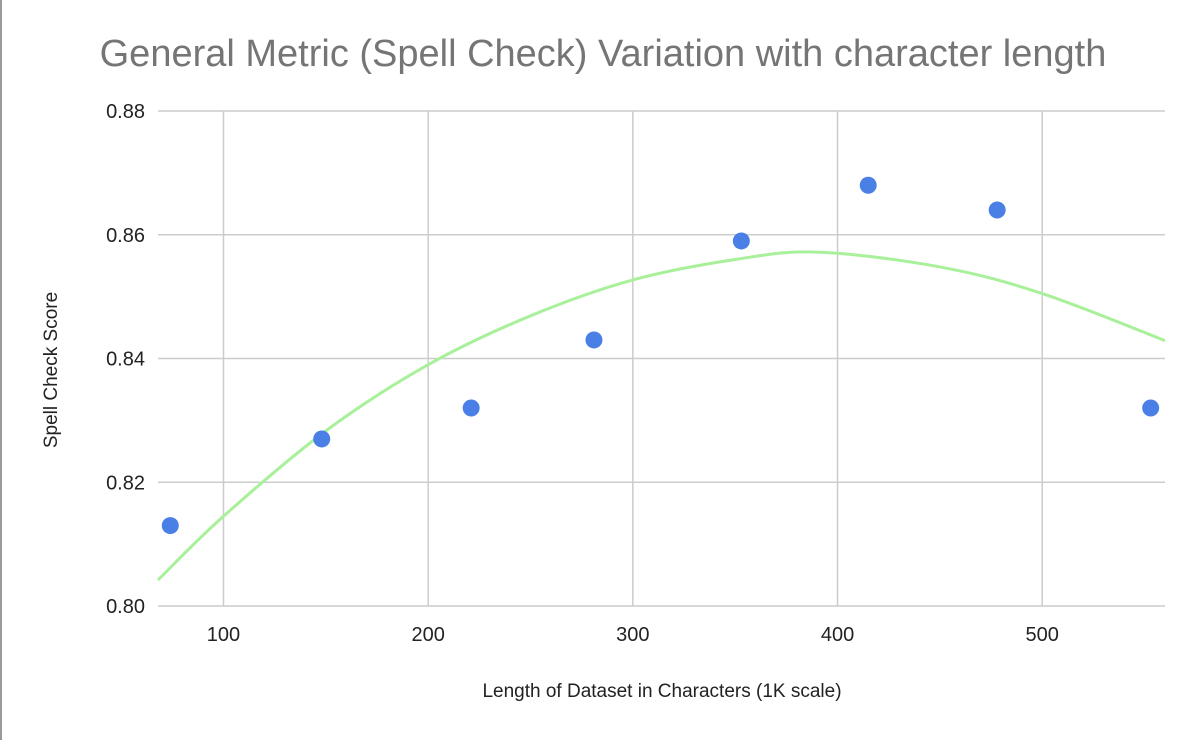 This screenshot has height=740, width=1200. Describe the element at coordinates (632, 635) in the screenshot. I see `x-tick-label: 300` at that location.